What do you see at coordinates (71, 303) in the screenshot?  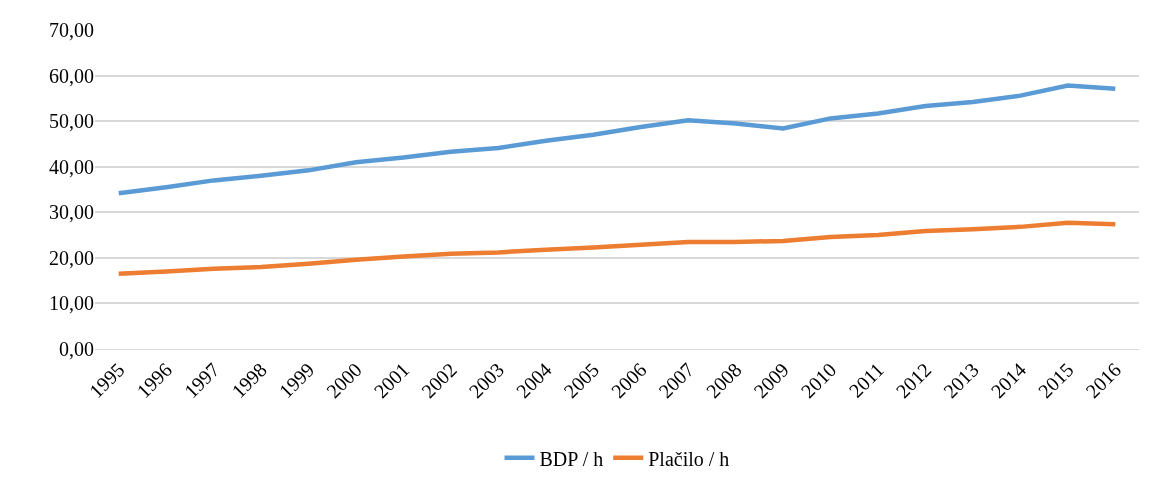 I see `y-tick-label: 10,00` at bounding box center [71, 303].